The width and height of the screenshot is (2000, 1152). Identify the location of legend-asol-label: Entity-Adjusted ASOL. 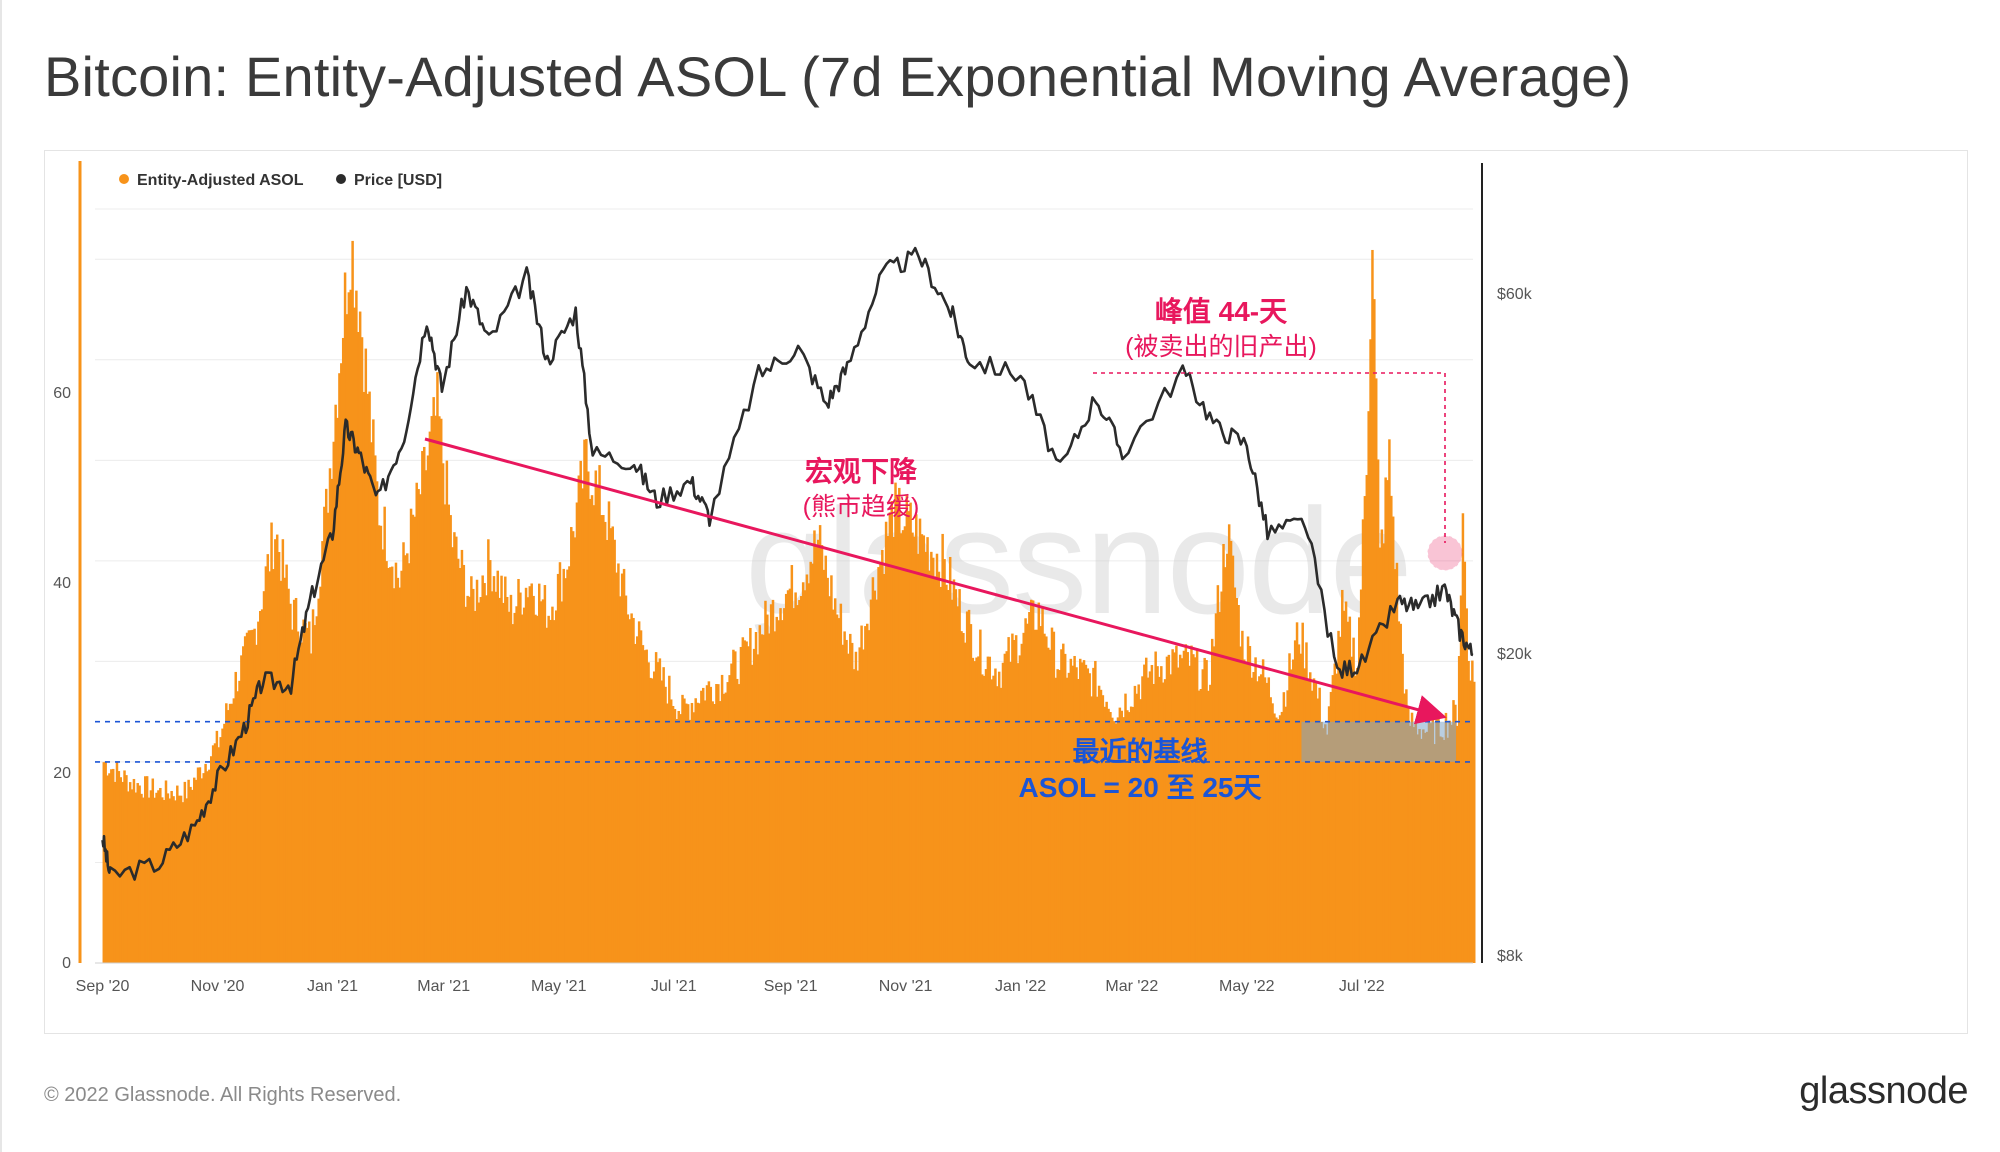
(220, 180).